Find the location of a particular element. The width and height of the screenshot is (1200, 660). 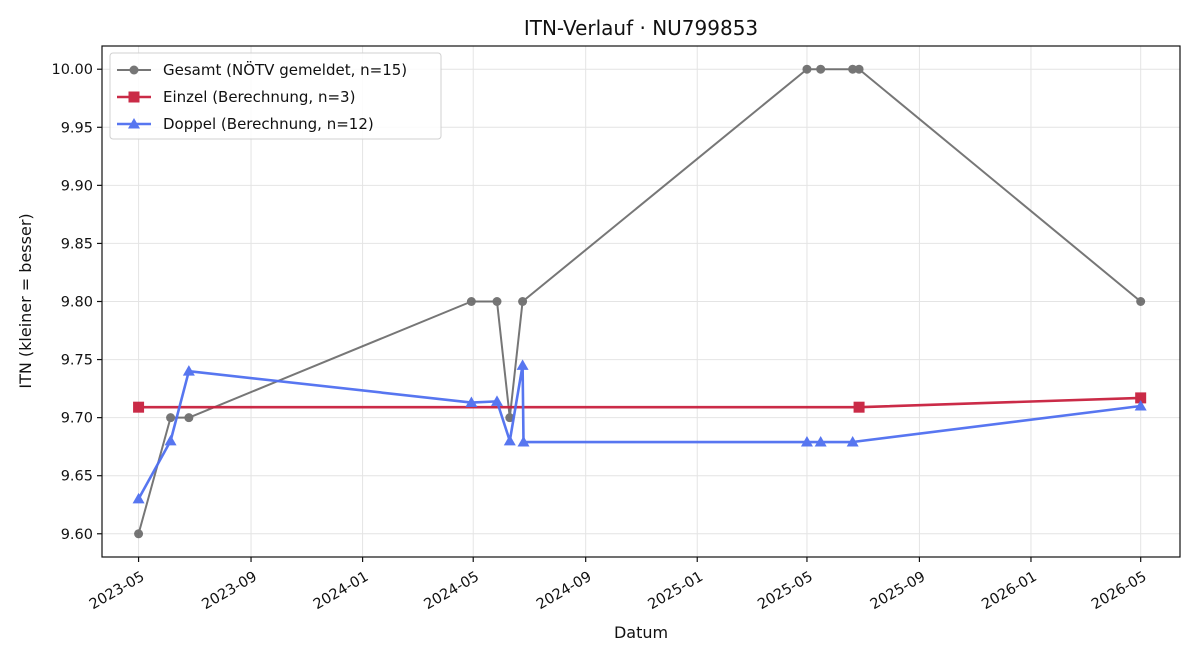

y-tick-label: 9.95 is located at coordinates (77, 128).